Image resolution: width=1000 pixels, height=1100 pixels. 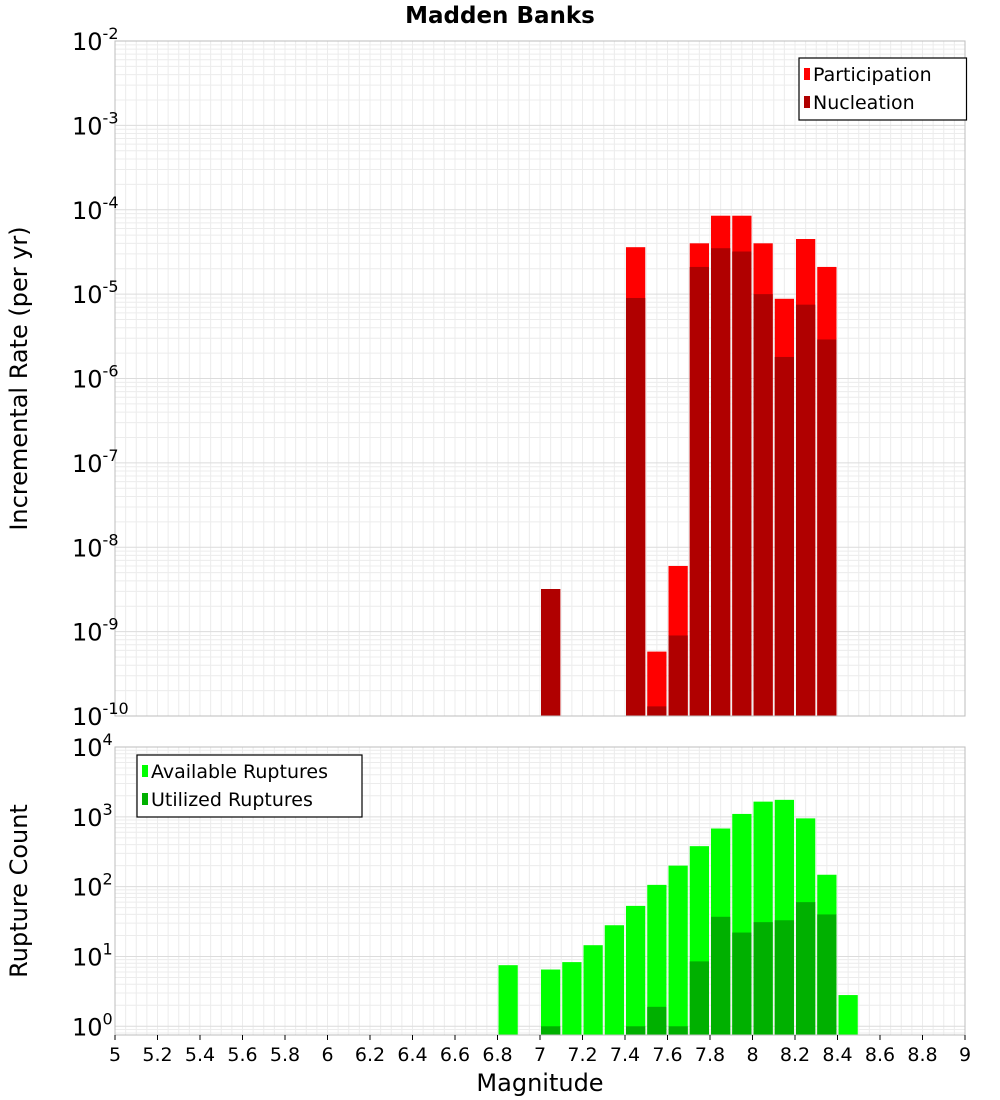 What do you see at coordinates (539, 1083) in the screenshot?
I see `x-axis-label: Magnitude` at bounding box center [539, 1083].